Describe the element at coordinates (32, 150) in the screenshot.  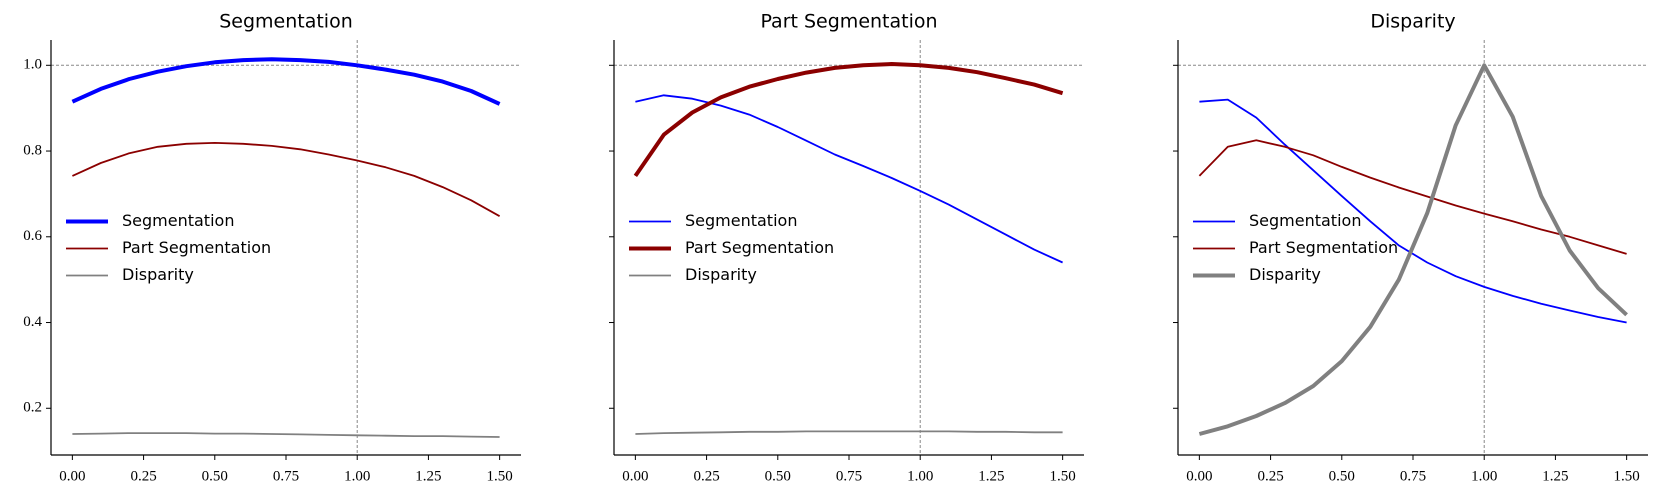
I see `y-tick-label: 0.8` at that location.